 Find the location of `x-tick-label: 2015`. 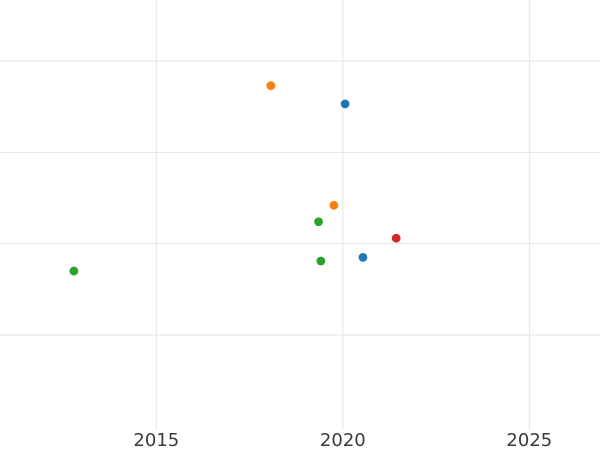

x-tick-label: 2015 is located at coordinates (156, 440).